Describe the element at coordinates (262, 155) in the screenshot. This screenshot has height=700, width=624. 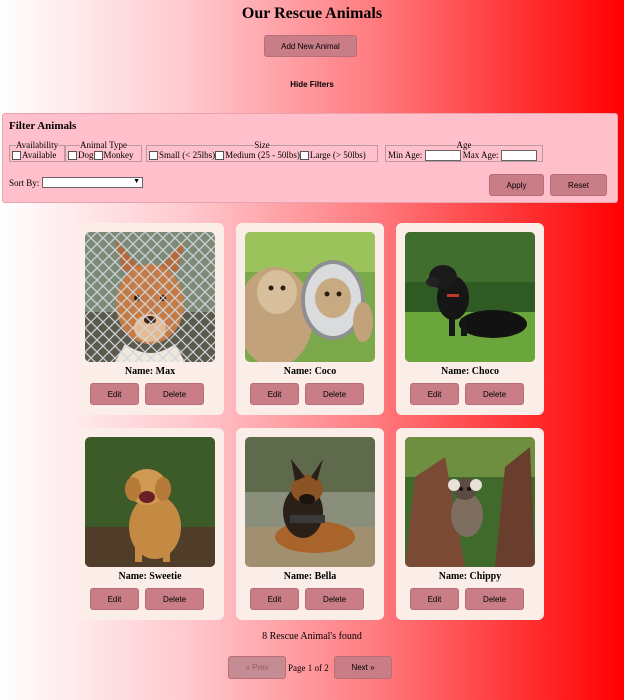
I see `medium-label: Medium (25 - 50lbs)` at that location.